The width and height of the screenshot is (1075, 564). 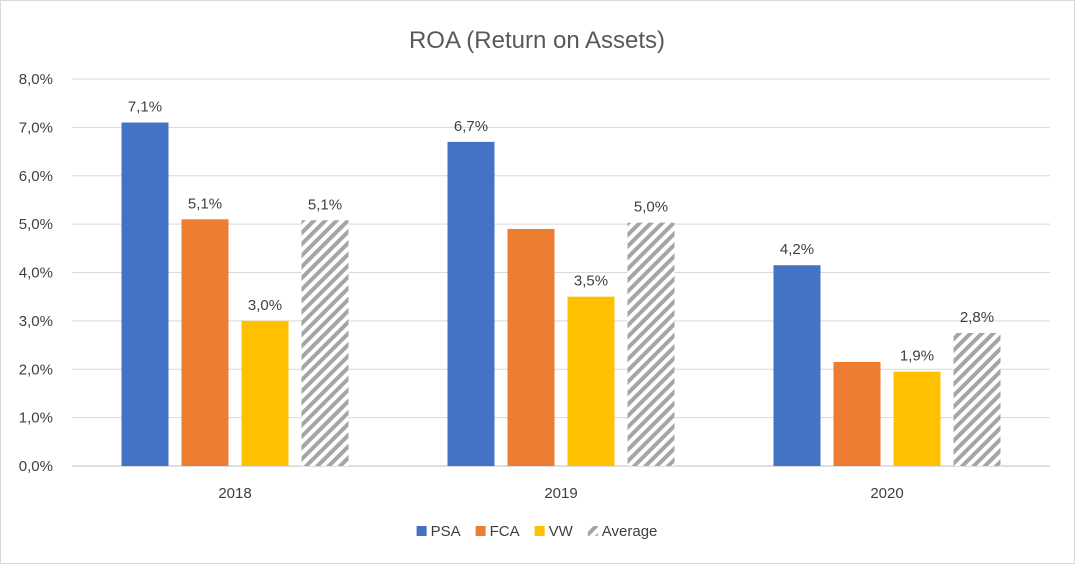 I want to click on y-tick-label: 4,0%, so click(x=36, y=273).